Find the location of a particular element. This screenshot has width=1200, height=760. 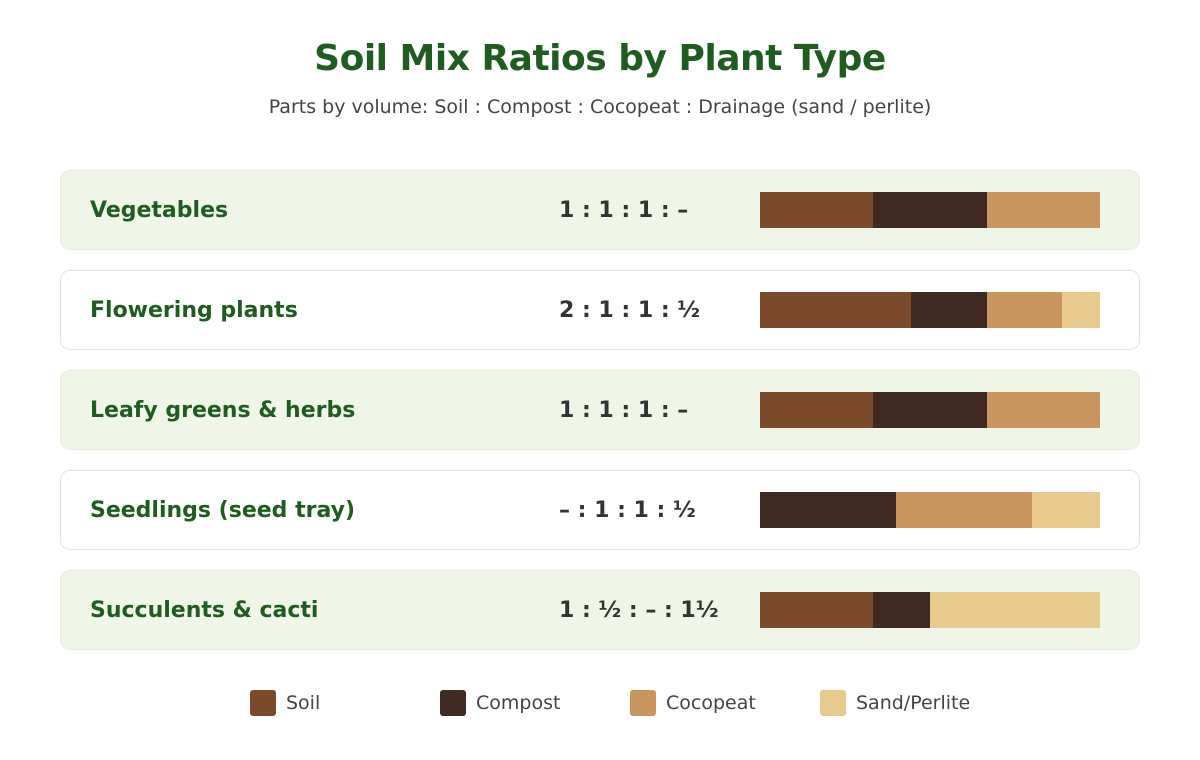

plant-row: Vegetables 1 : 1 : 1 : – is located at coordinates (600, 210).